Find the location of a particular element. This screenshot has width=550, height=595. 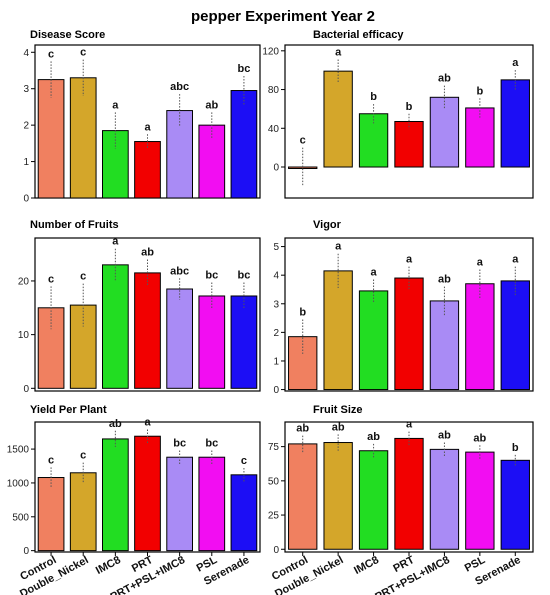

y-tick-label: 120 is located at coordinates (270, 51).